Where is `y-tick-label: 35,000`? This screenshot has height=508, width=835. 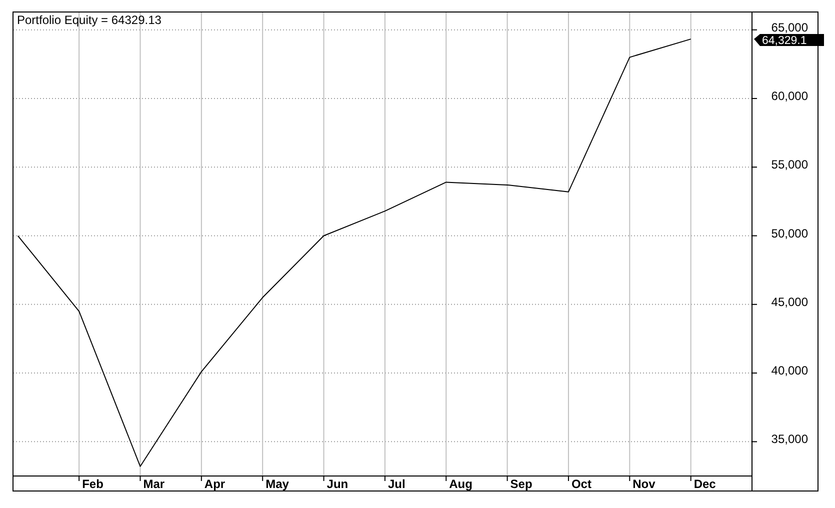 y-tick-label: 35,000 is located at coordinates (789, 439).